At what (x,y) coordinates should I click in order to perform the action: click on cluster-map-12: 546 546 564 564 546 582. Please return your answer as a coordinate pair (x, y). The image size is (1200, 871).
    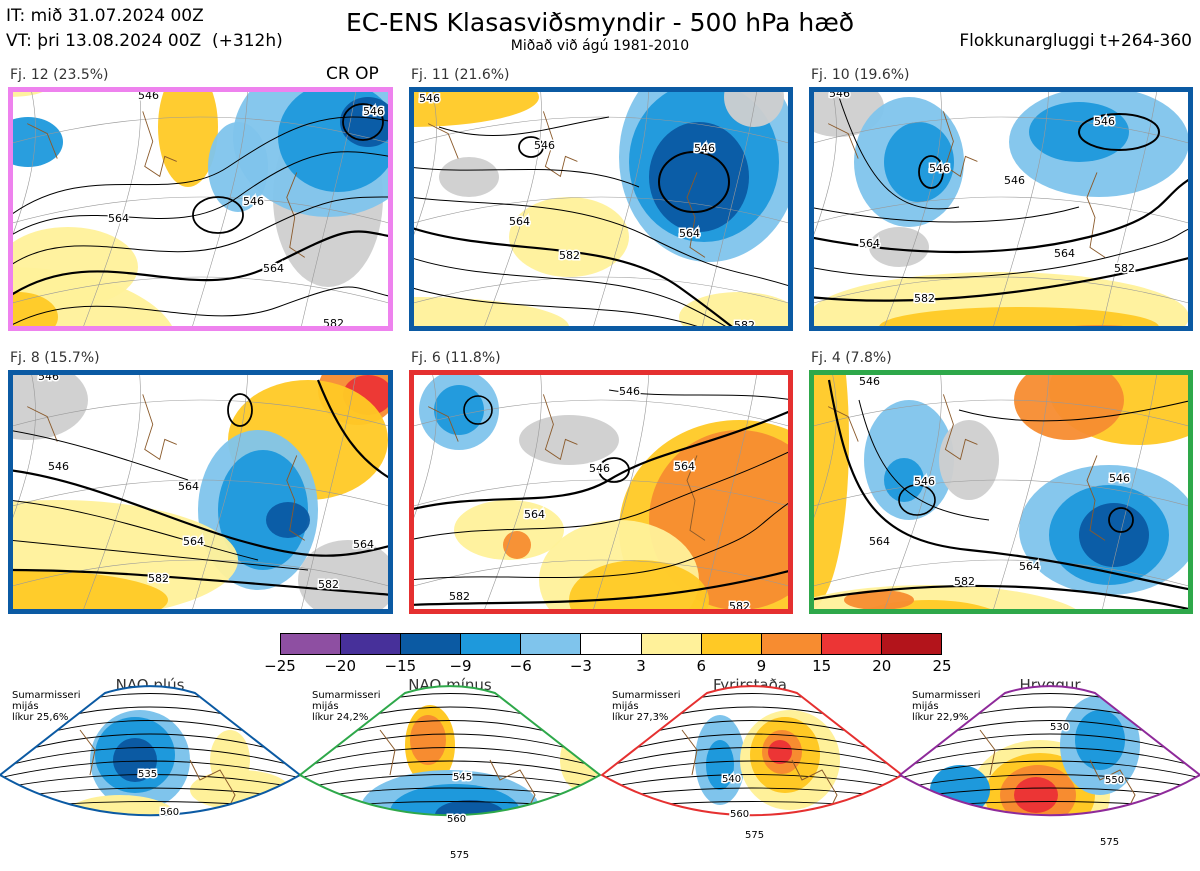
    Looking at the image, I should click on (200, 209).